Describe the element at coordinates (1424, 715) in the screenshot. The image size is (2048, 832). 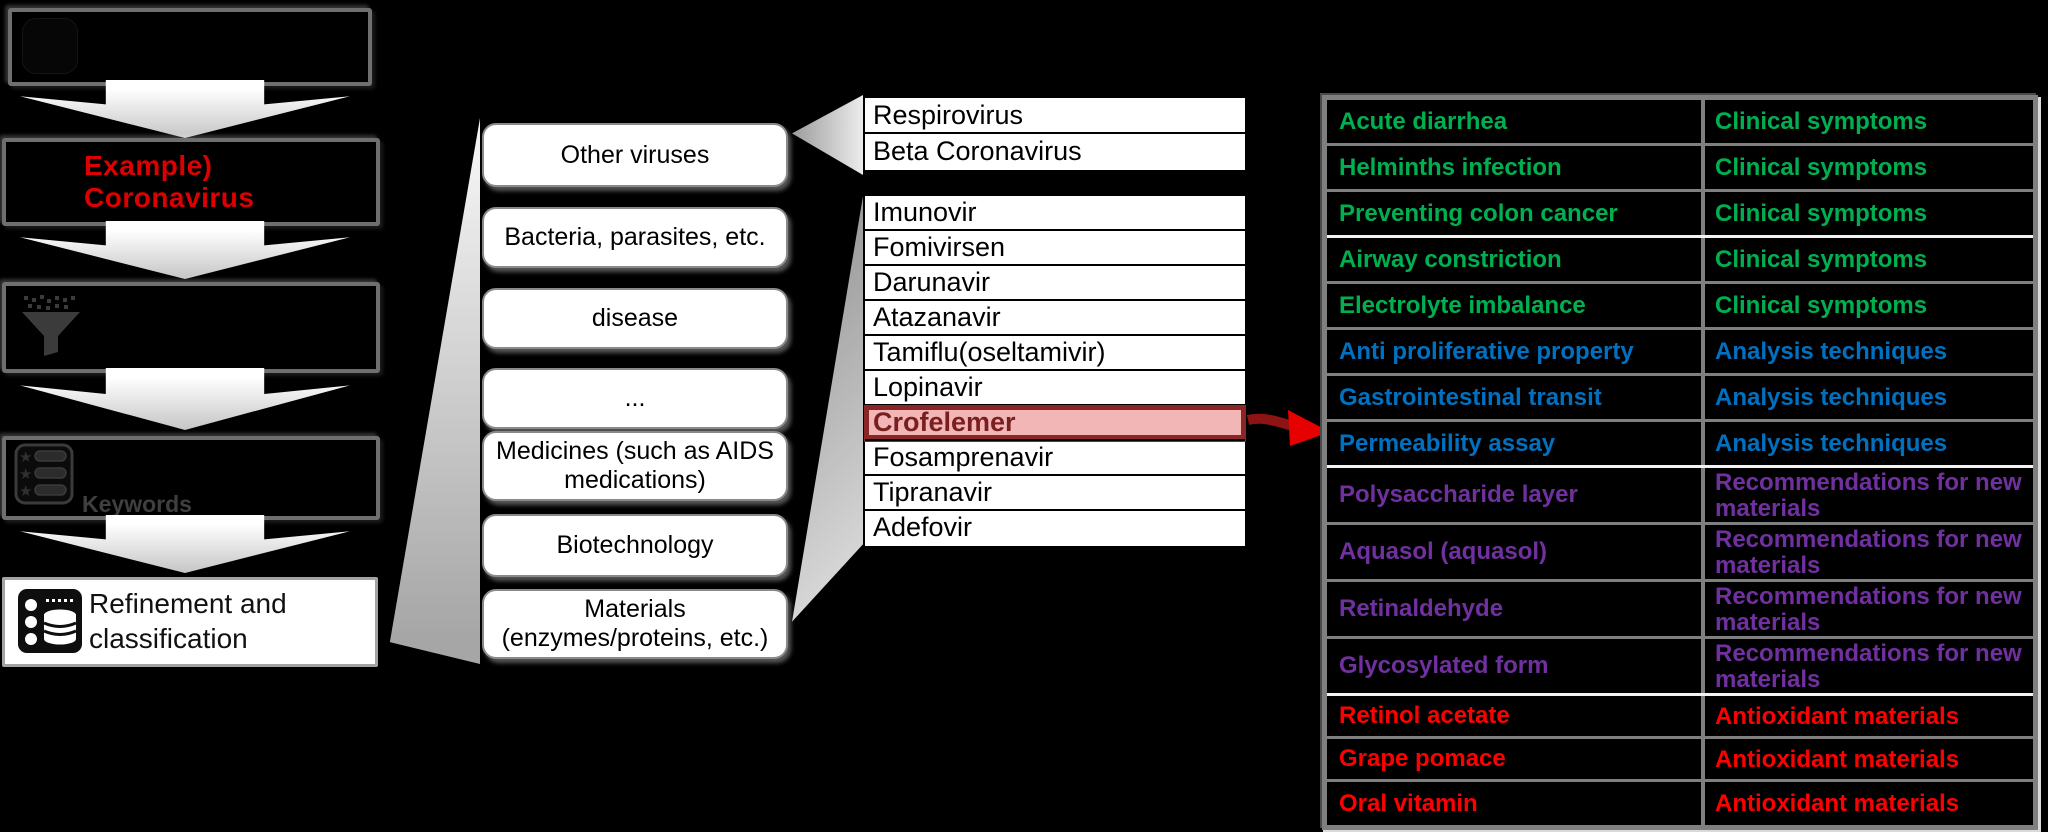
I see `term-cell: Retinol acetate` at that location.